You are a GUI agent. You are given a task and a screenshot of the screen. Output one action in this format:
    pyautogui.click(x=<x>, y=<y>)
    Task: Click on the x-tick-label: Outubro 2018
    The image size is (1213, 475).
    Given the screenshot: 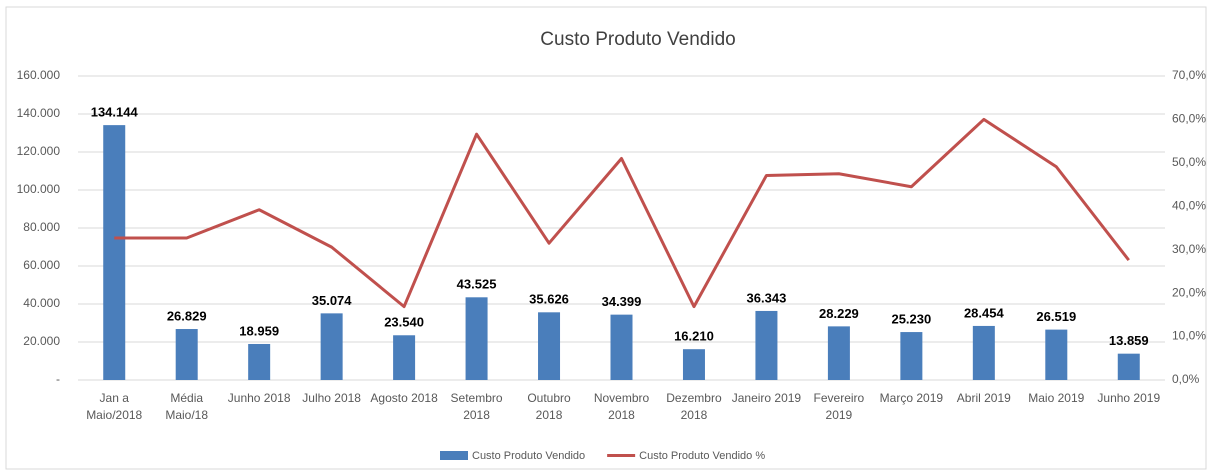 What is the action you would take?
    pyautogui.click(x=549, y=406)
    